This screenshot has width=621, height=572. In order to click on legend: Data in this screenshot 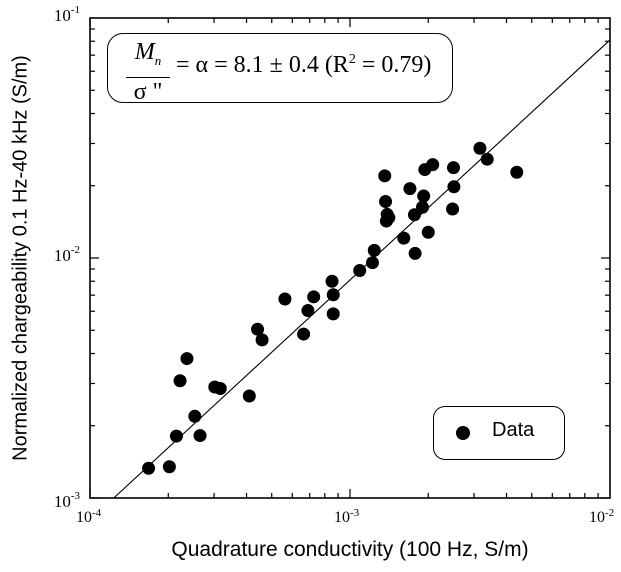, I will do `click(499, 433)`.